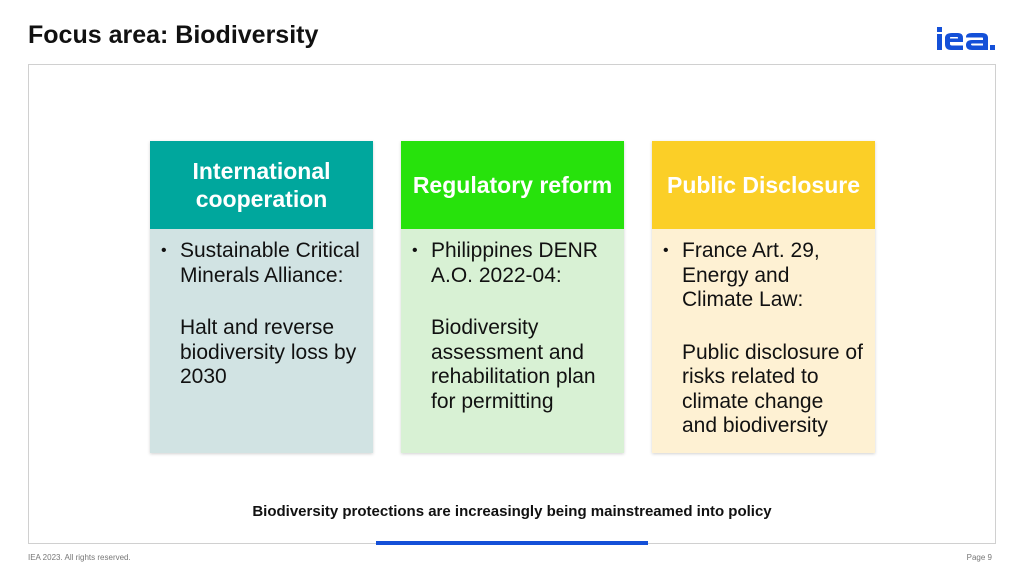  Describe the element at coordinates (966, 38) in the screenshot. I see `iea-logo` at that location.